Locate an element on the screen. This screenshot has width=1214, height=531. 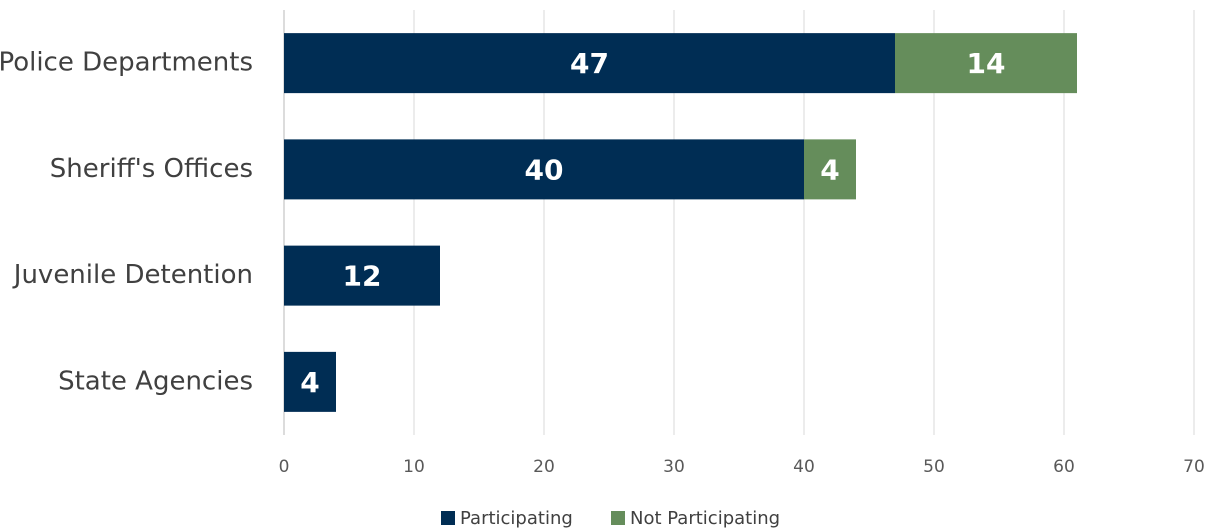
data-label: 12 is located at coordinates (362, 276).